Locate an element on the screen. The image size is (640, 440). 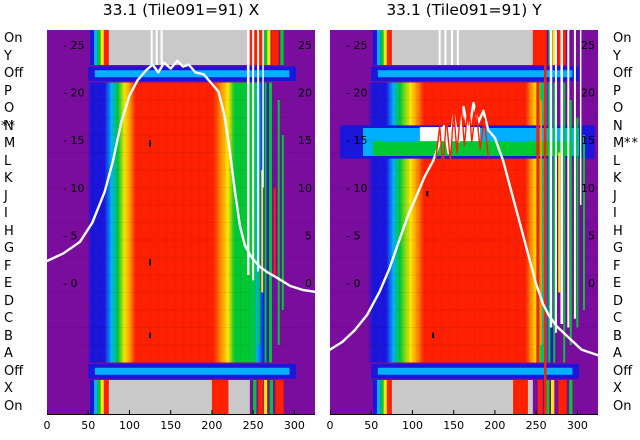
x-tick-label: 300 is located at coordinates (577, 425).